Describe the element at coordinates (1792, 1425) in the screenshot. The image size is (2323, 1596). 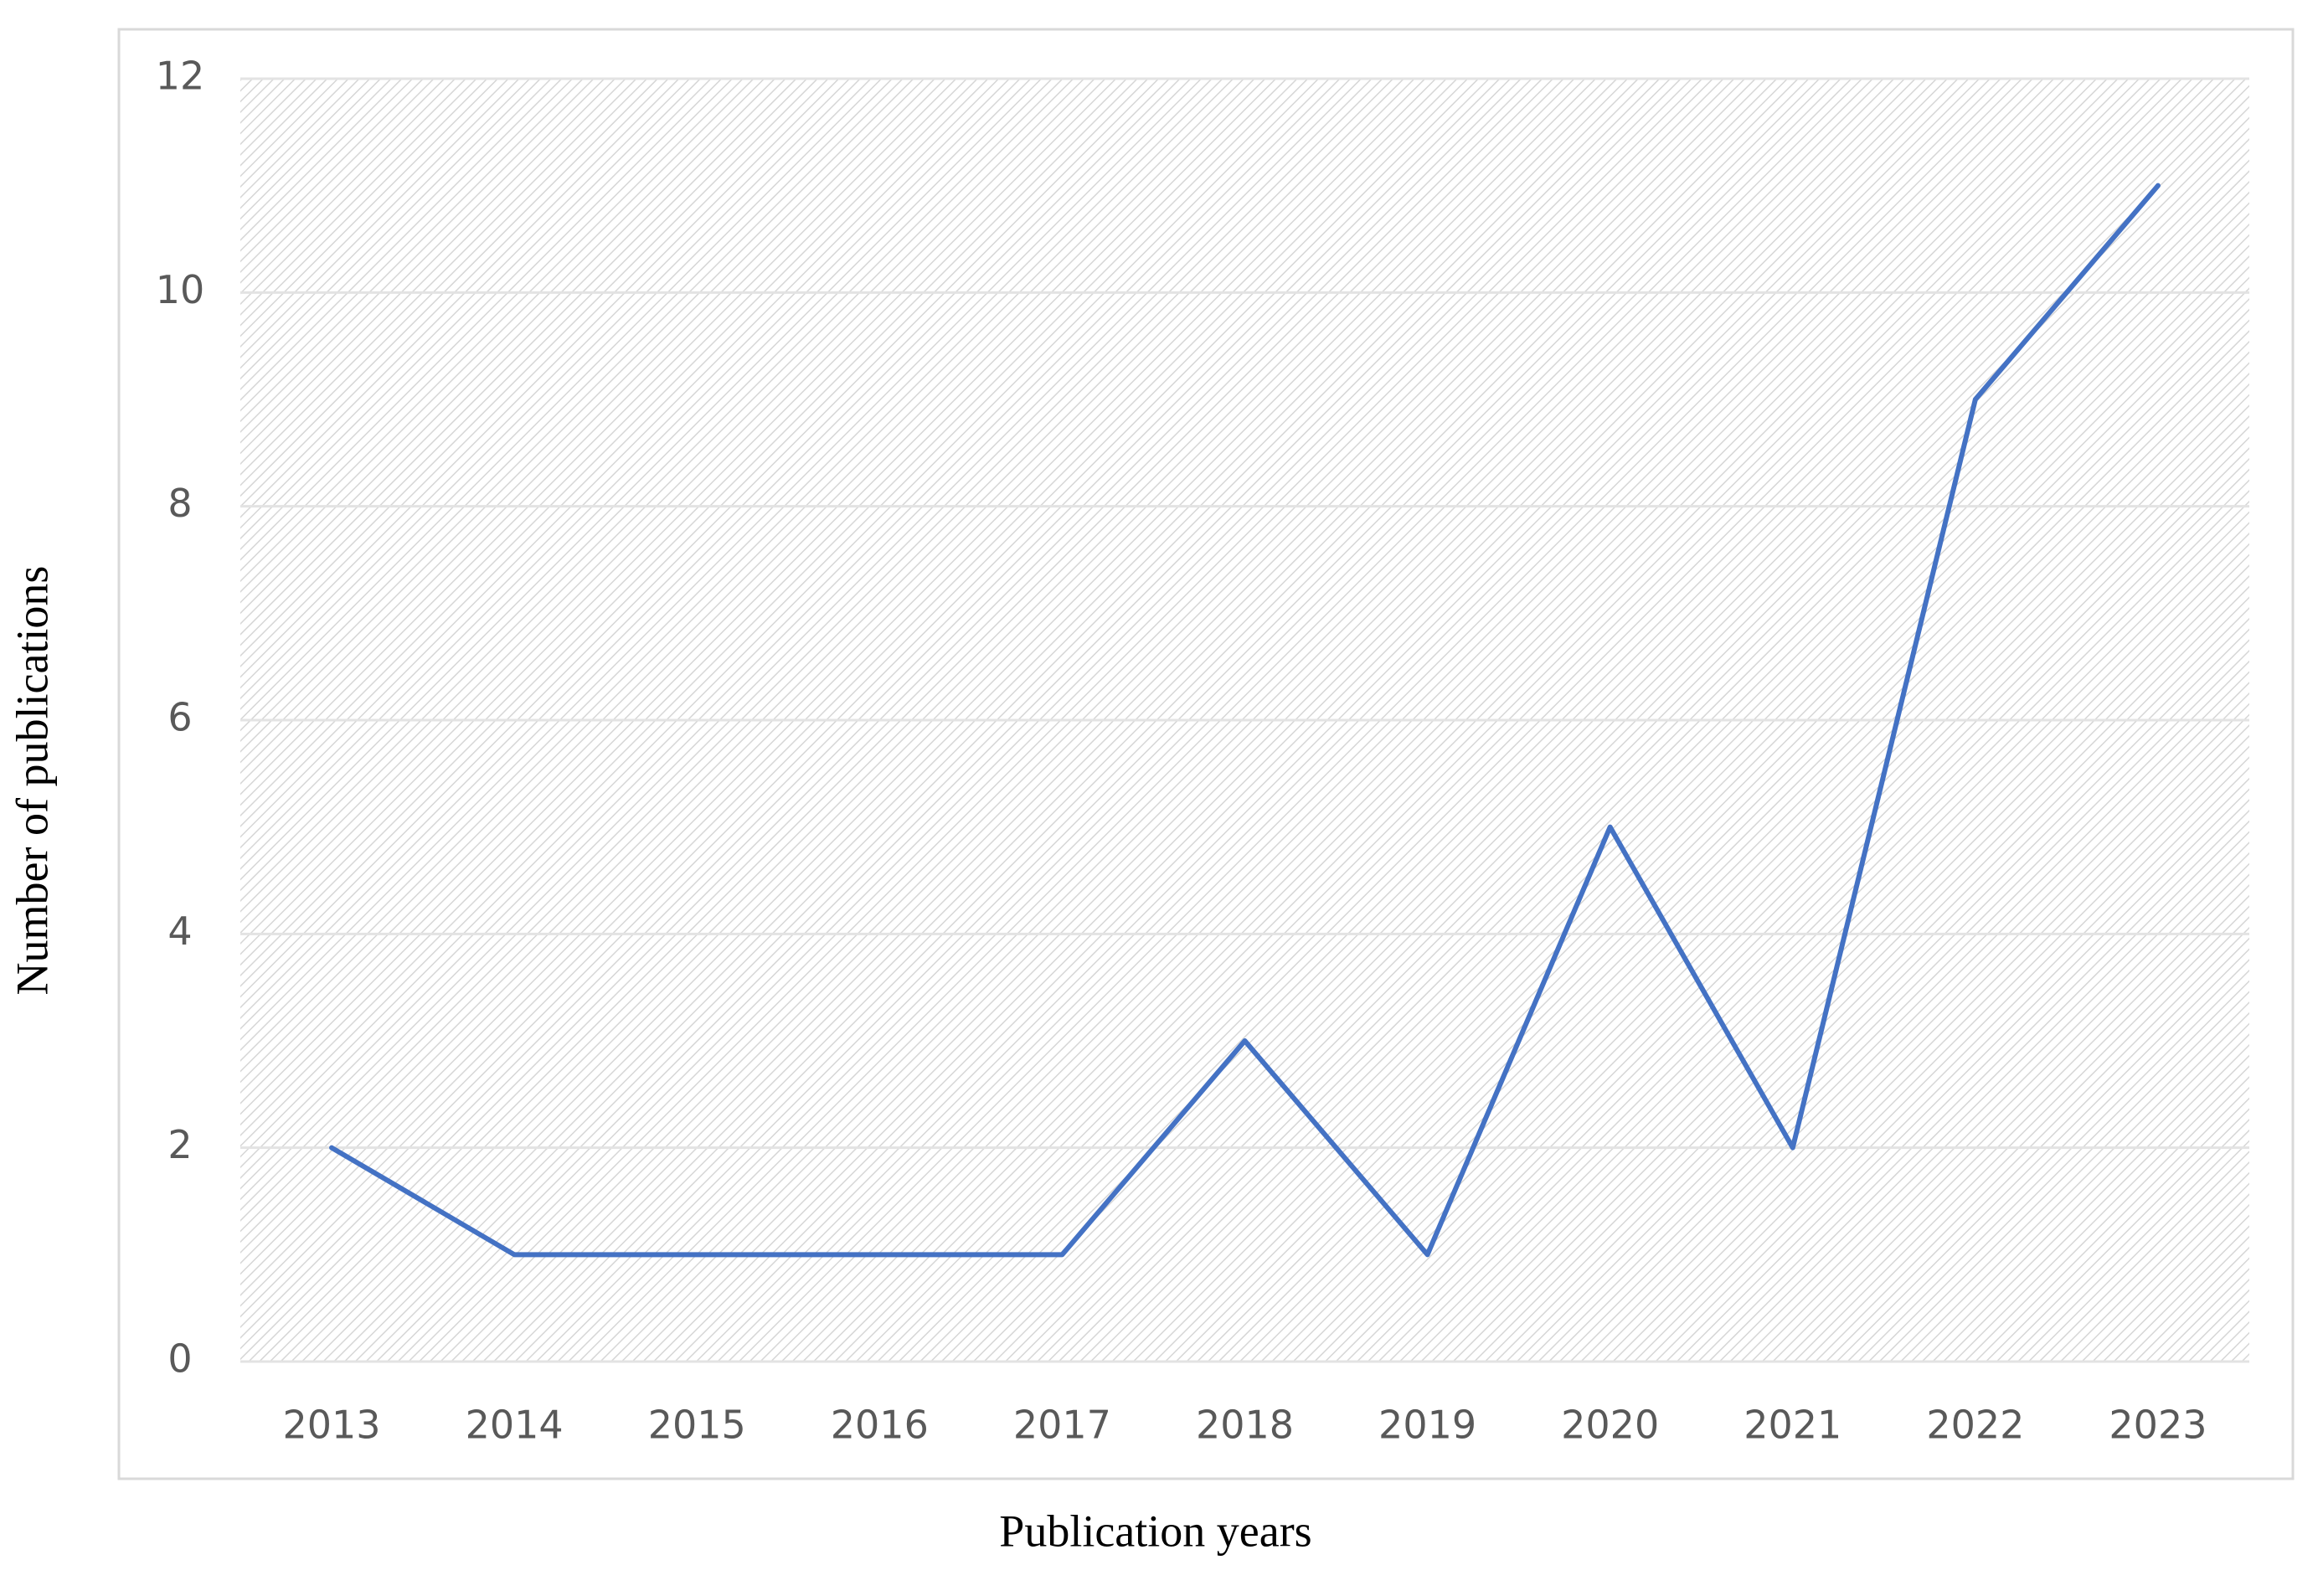
I see `x-tick-label: 2021` at that location.